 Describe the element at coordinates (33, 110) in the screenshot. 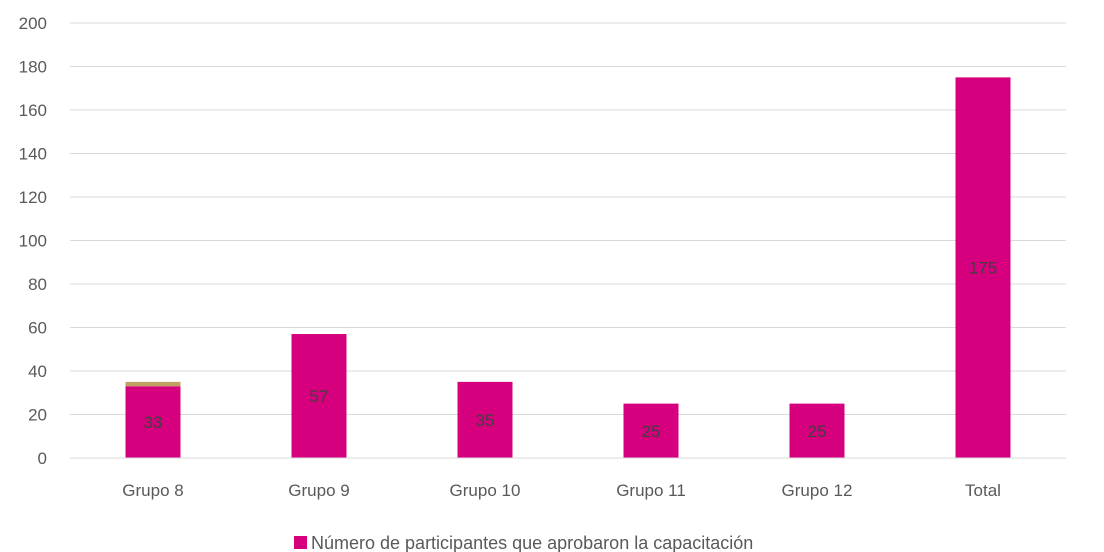

I see `y-tick-label: 160` at that location.